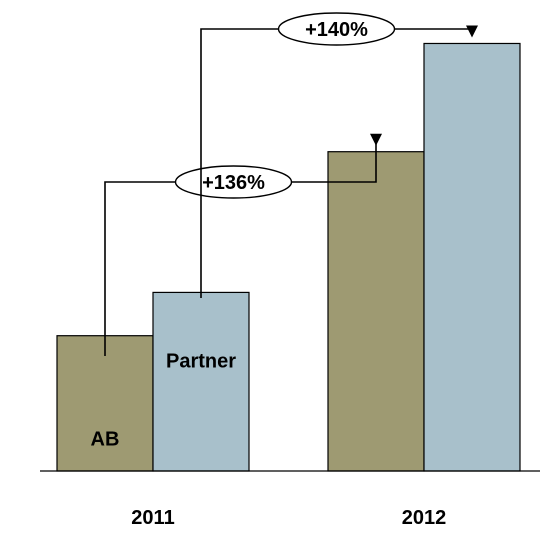 The height and width of the screenshot is (533, 542). What do you see at coordinates (472, 257) in the screenshot?
I see `bar-partner-2012` at bounding box center [472, 257].